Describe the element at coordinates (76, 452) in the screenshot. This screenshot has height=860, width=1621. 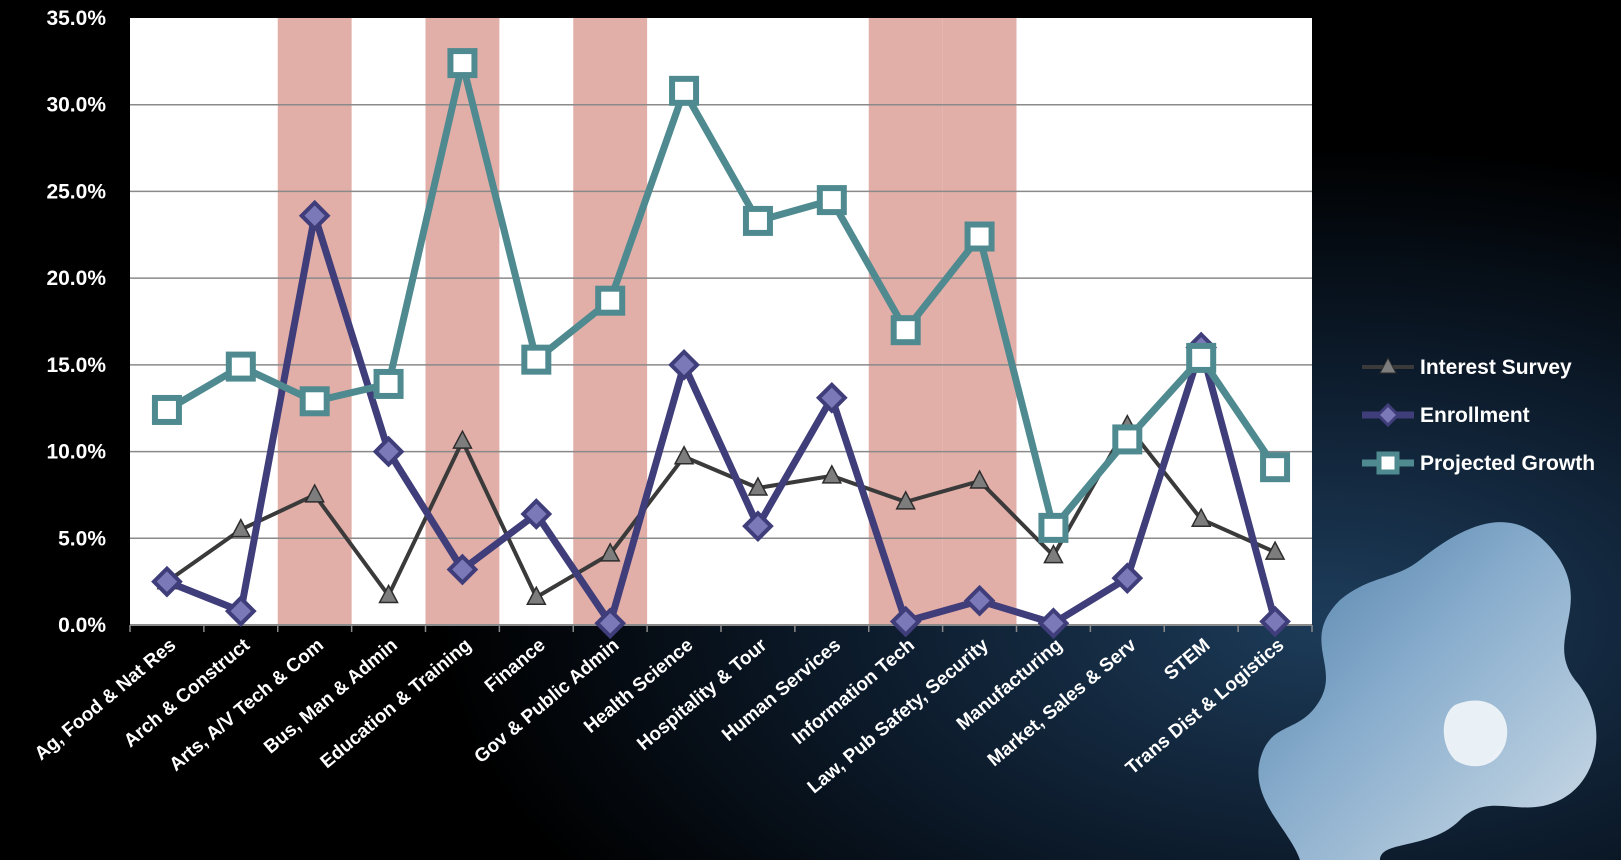
I see `y-tick-label: 10.0%` at that location.